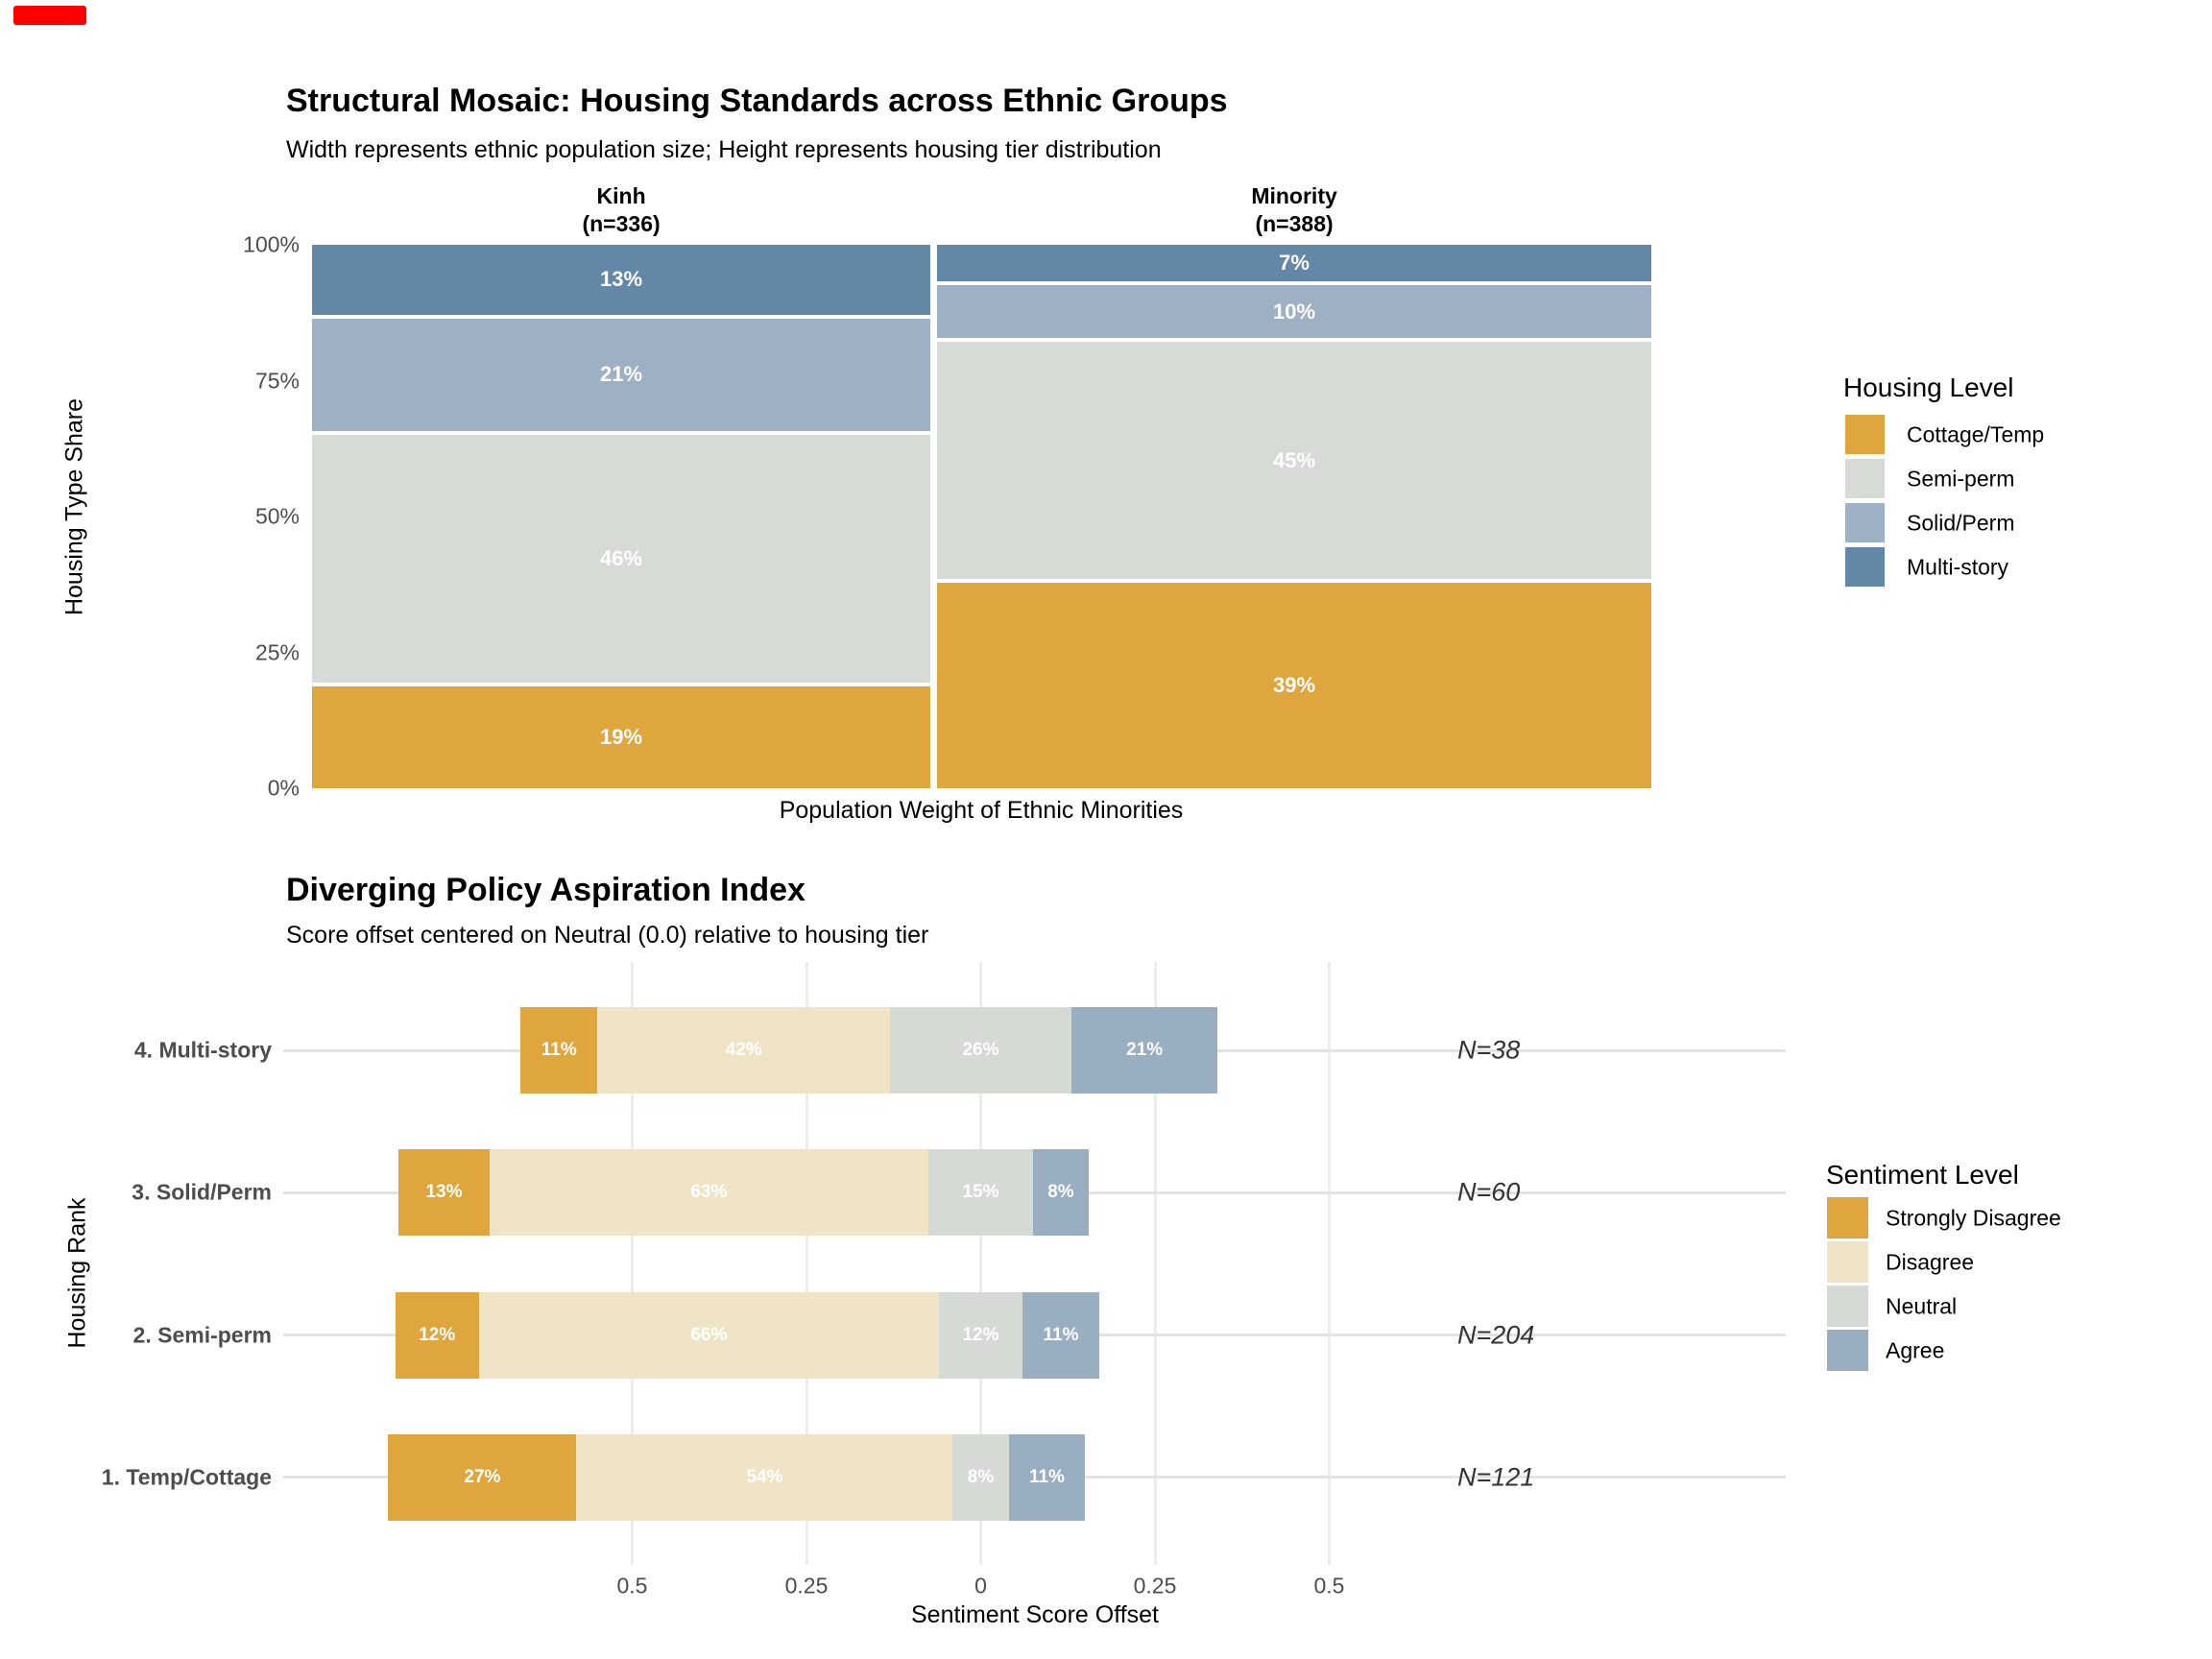 The height and width of the screenshot is (1659, 2212). I want to click on mosaic-segment-kinh-cottage-temp: 19%, so click(621, 737).